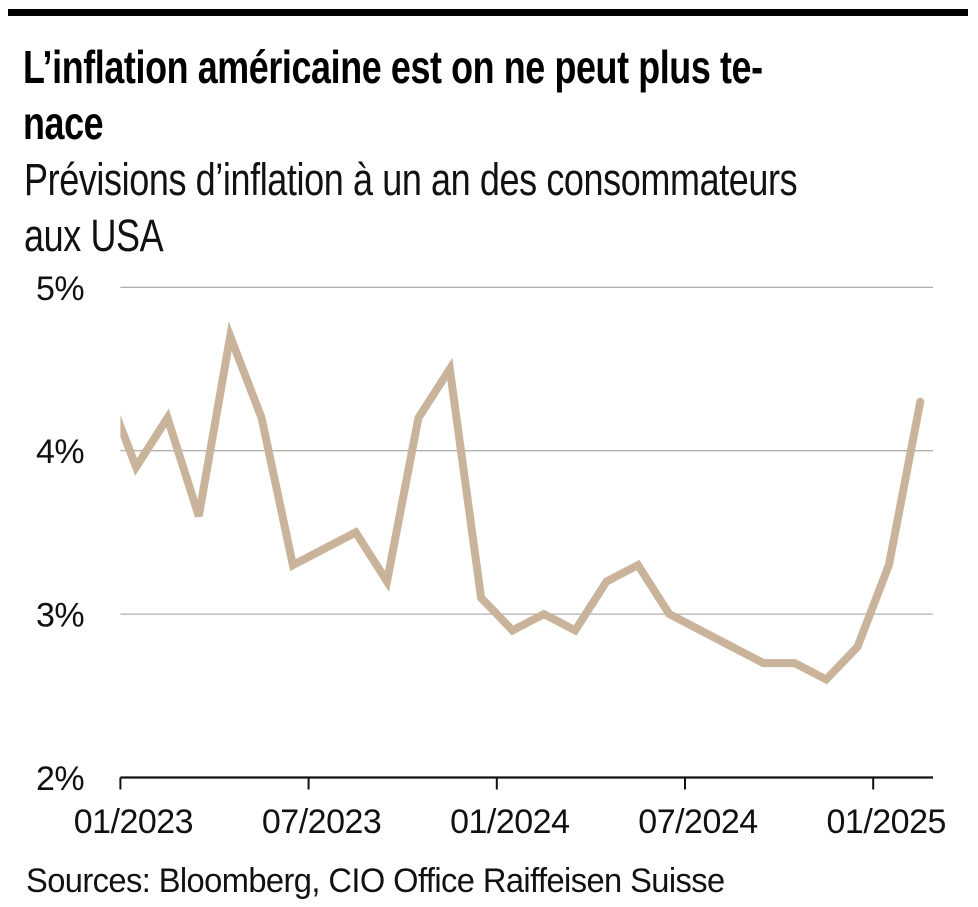 This screenshot has width=978, height=907. What do you see at coordinates (488, 12) in the screenshot?
I see `top-rule-bar` at bounding box center [488, 12].